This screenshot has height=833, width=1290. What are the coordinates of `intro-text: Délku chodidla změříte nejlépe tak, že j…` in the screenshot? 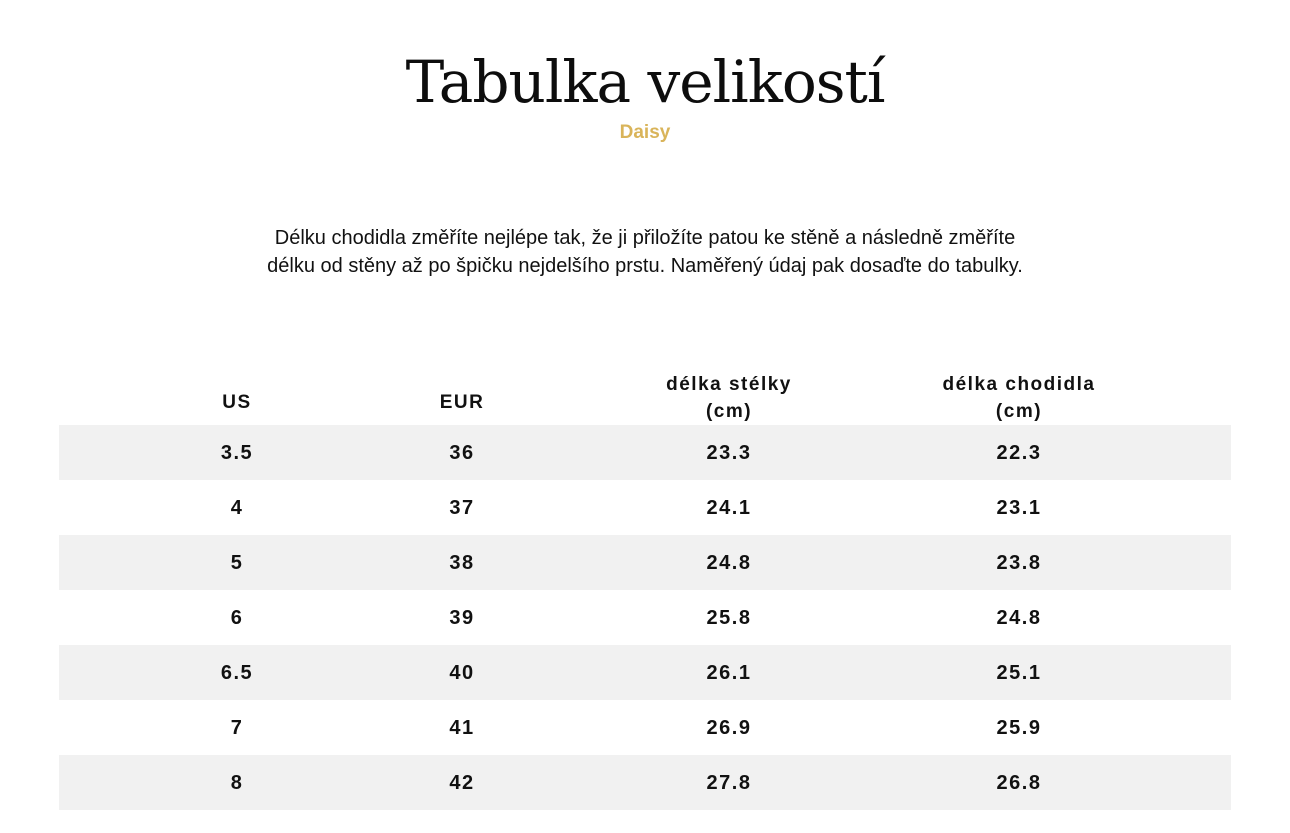 It's located at (645, 252).